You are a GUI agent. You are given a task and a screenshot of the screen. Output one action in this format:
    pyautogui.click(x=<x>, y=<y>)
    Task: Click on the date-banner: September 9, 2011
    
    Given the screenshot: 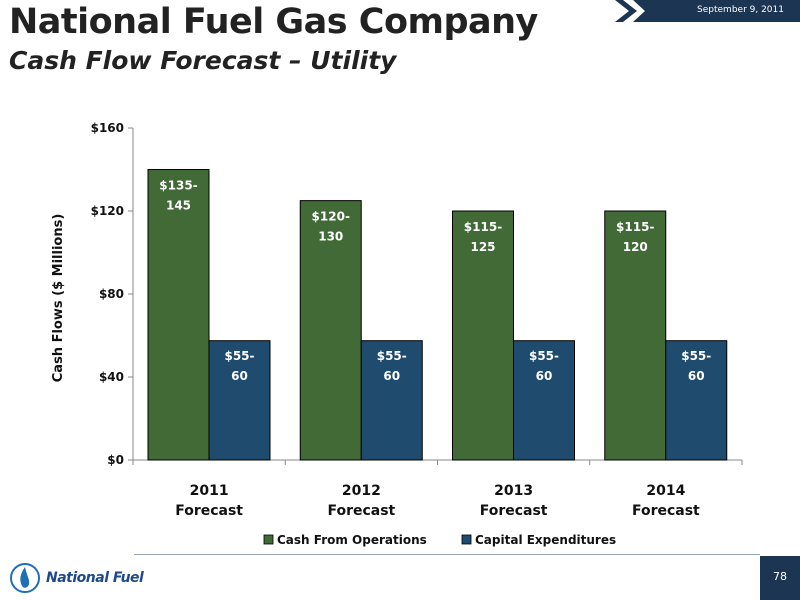 What is the action you would take?
    pyautogui.click(x=707, y=11)
    